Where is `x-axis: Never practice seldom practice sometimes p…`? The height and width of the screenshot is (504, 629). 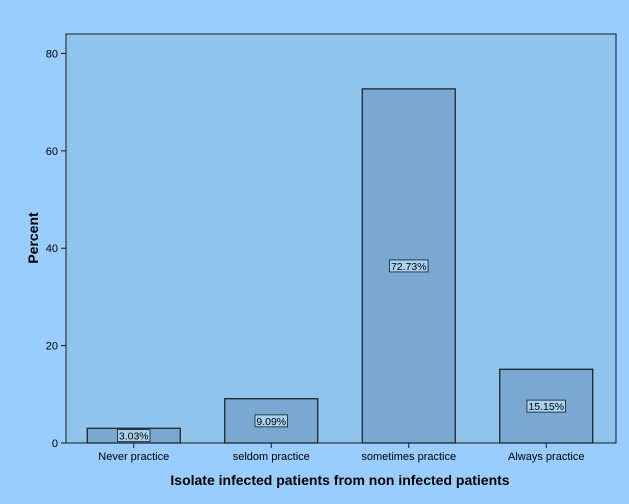 x-axis: Never practice seldom practice sometimes p… is located at coordinates (341, 453).